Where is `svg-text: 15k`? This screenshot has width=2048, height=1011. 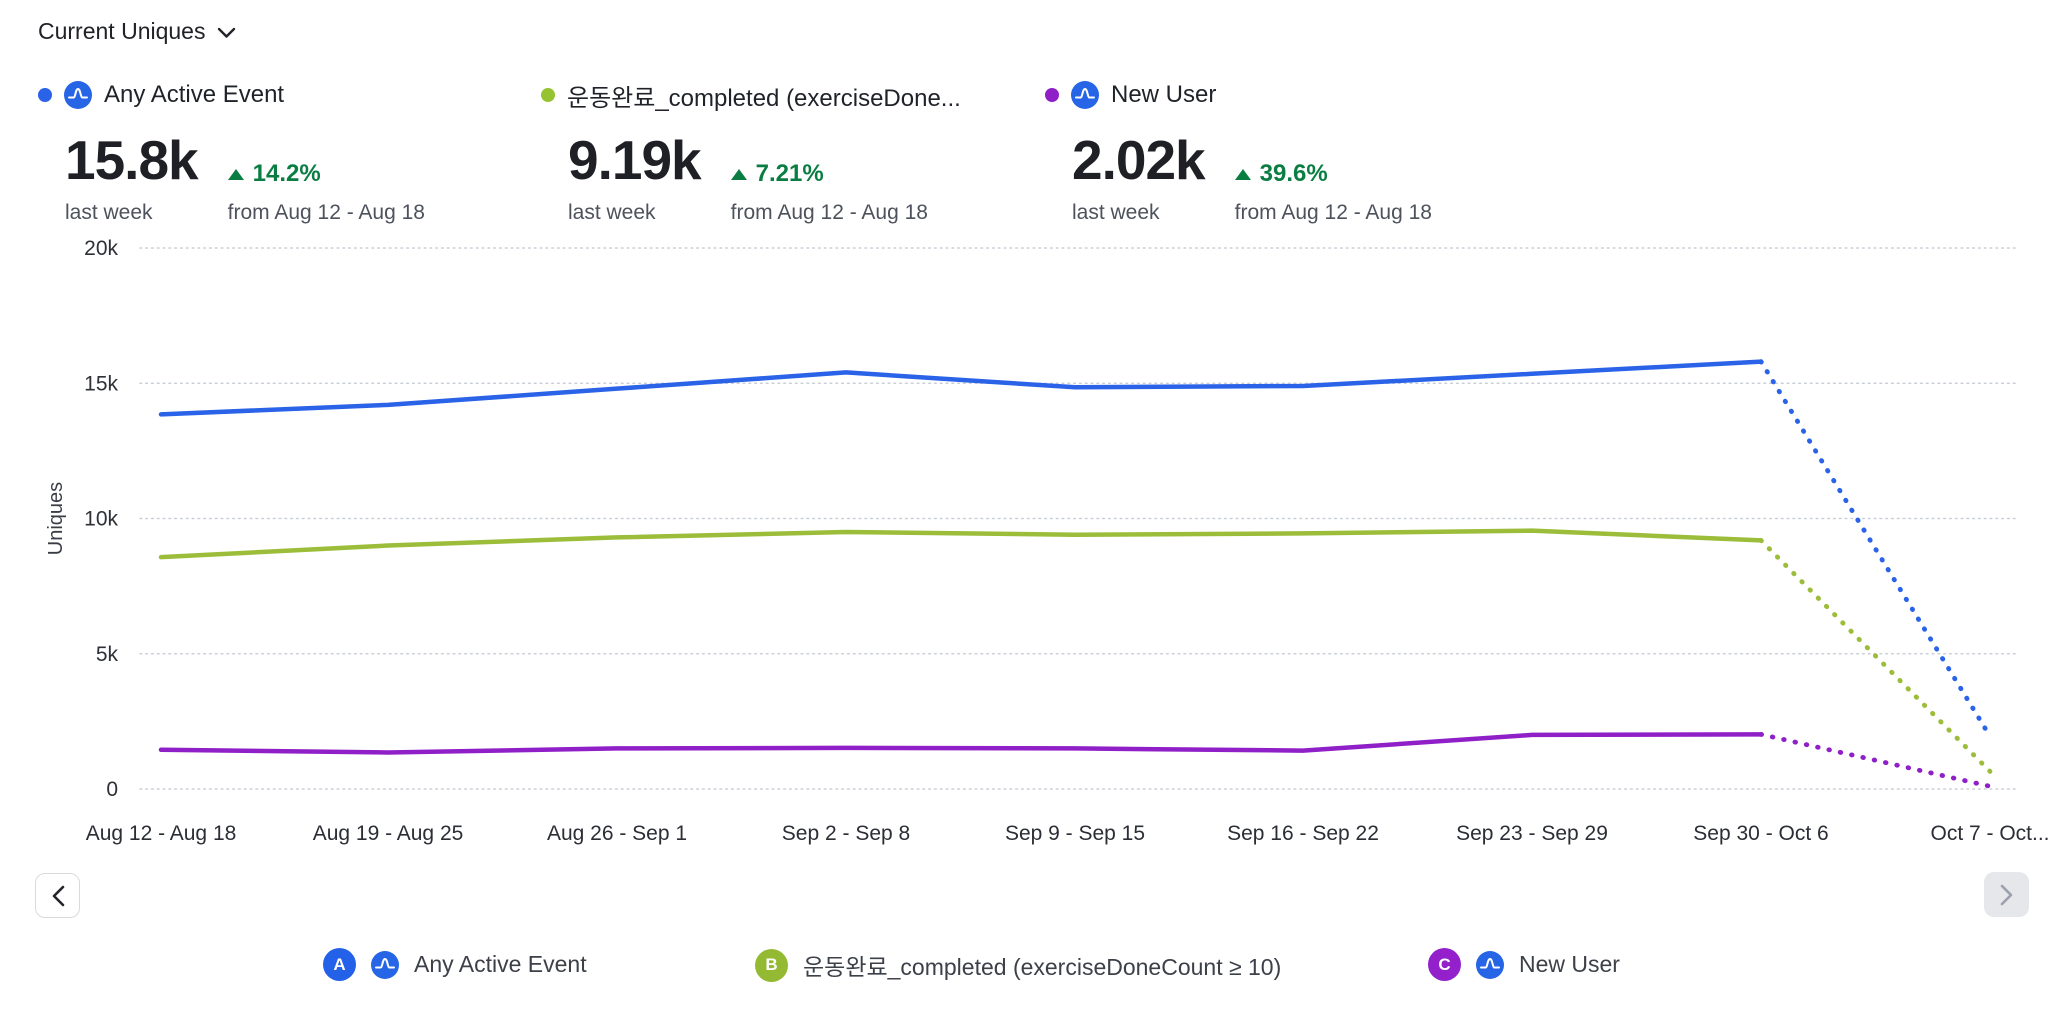
svg-text: 15k is located at coordinates (101, 383).